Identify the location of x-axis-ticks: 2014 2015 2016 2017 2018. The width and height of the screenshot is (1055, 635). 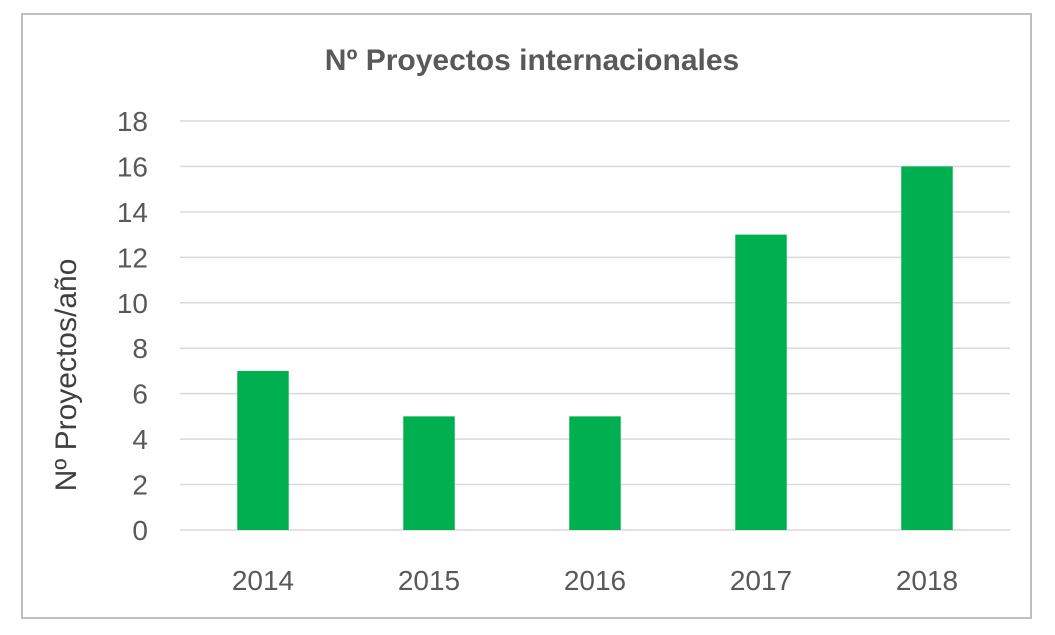
(595, 580).